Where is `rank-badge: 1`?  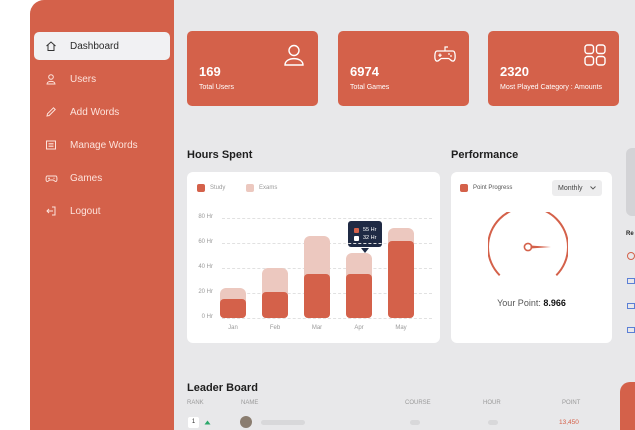 rank-badge: 1 is located at coordinates (193, 422).